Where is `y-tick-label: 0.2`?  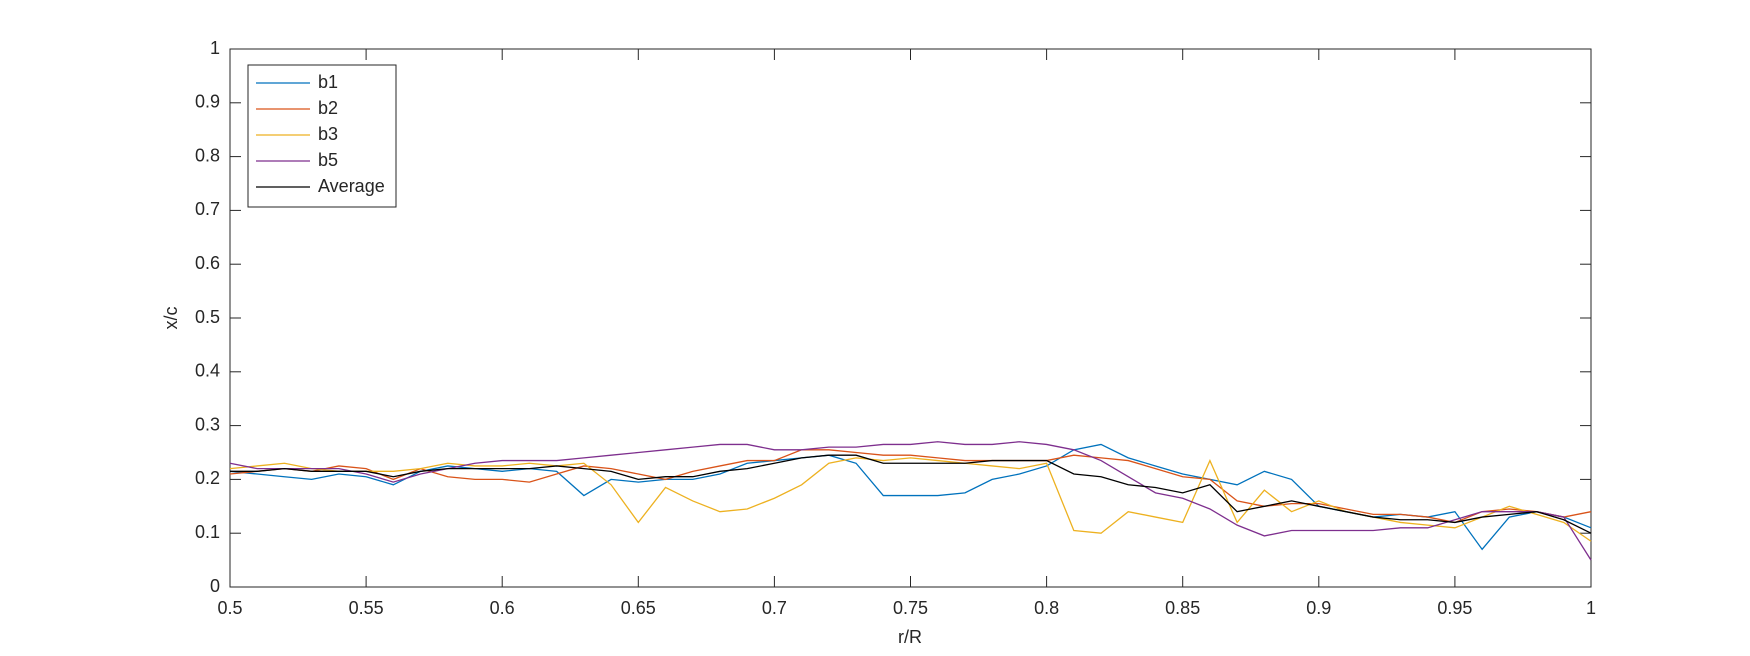 y-tick-label: 0.2 is located at coordinates (207, 478).